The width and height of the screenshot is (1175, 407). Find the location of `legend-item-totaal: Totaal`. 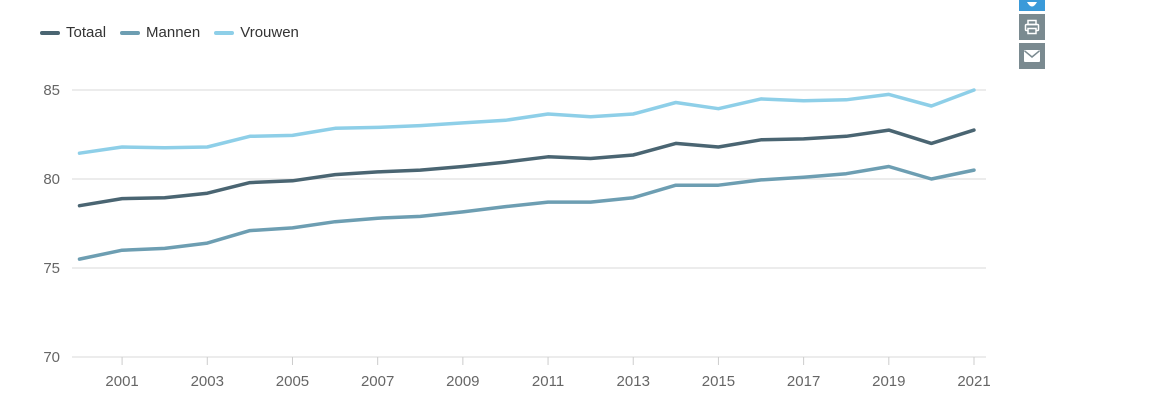

legend-item-totaal: Totaal is located at coordinates (73, 32).